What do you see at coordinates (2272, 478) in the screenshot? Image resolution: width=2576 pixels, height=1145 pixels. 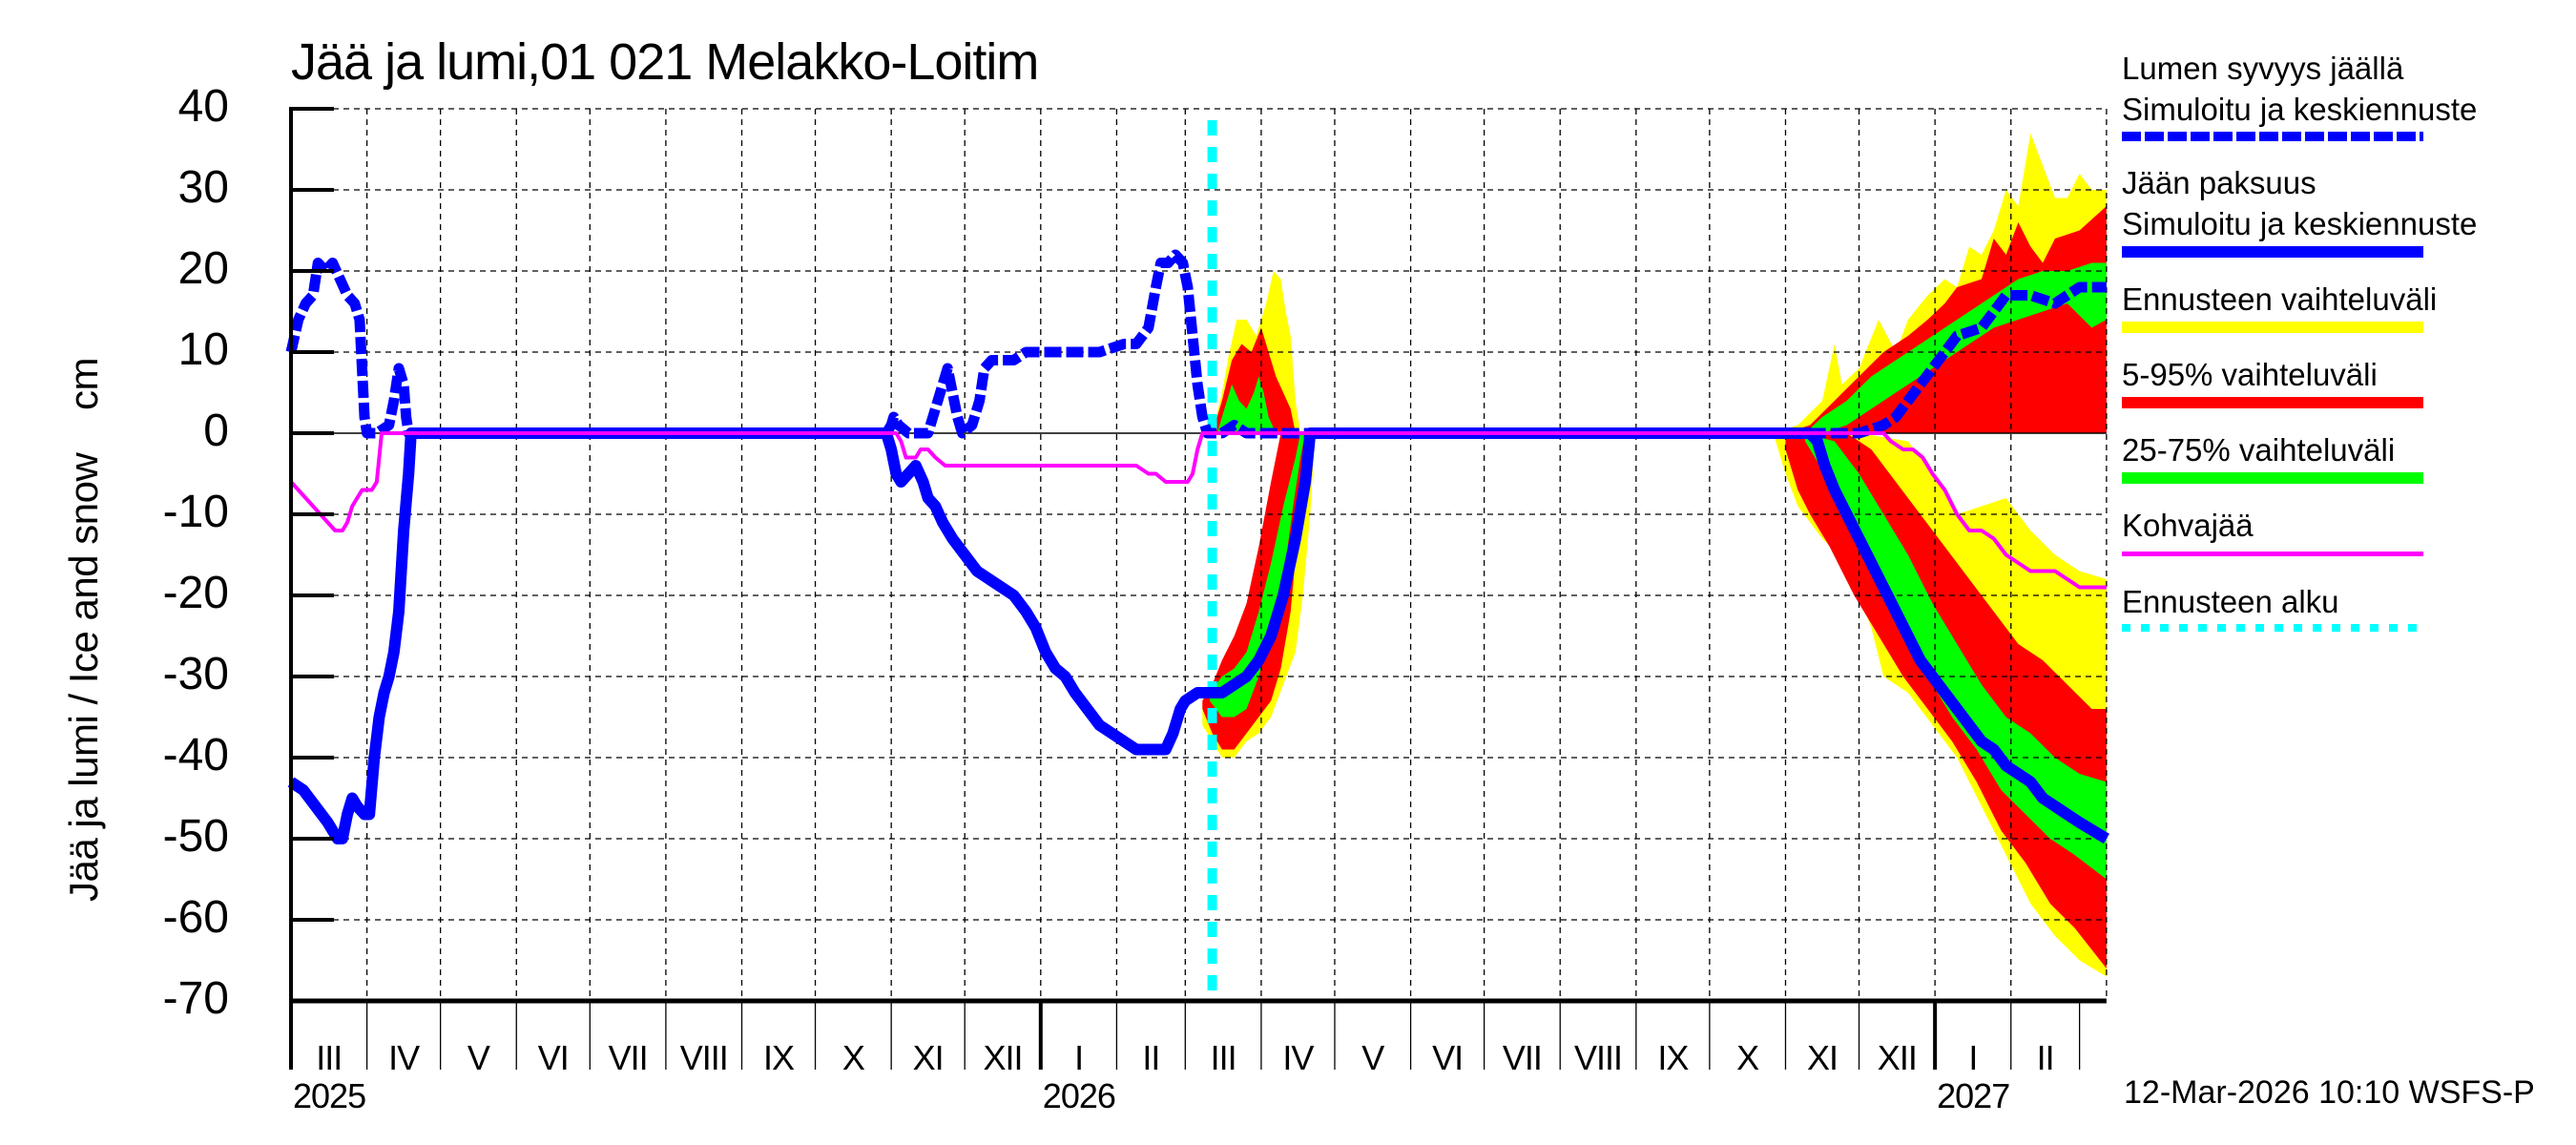 I see `green-swatch-icon` at bounding box center [2272, 478].